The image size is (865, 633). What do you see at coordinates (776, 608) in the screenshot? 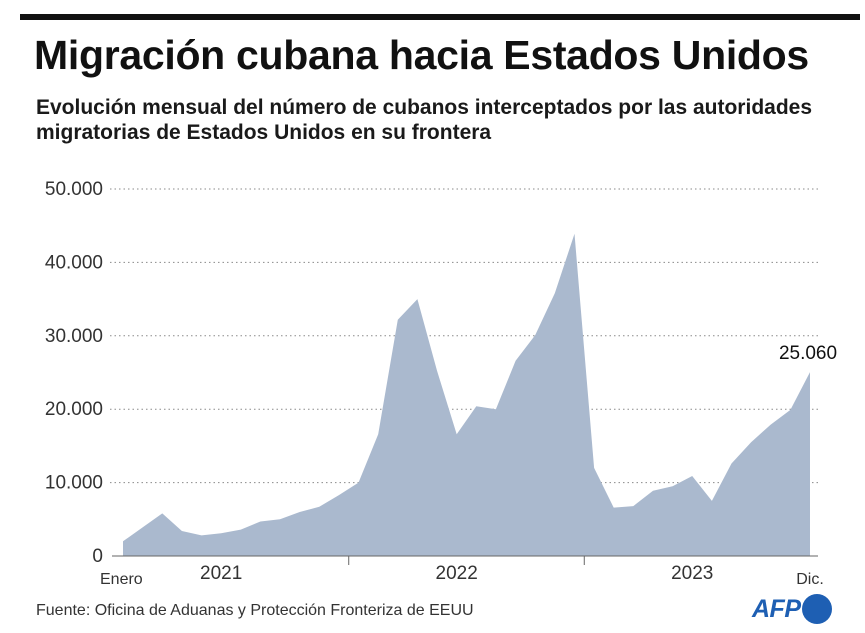
I see `afp-logo-text: AFP` at bounding box center [776, 608].